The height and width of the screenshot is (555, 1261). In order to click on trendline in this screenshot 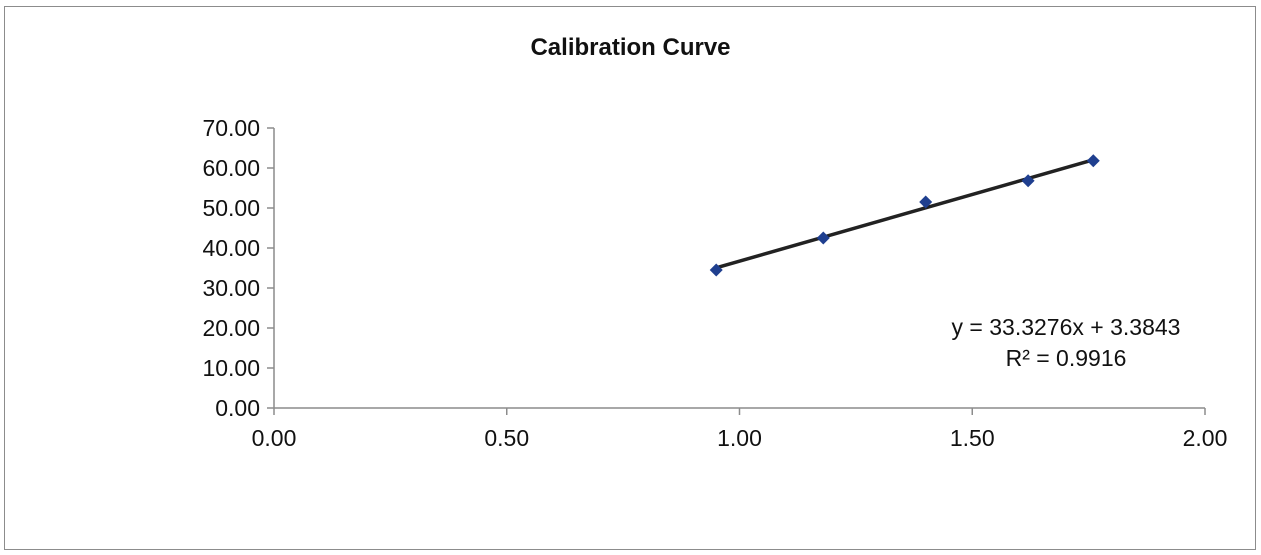, I will do `click(904, 214)`.